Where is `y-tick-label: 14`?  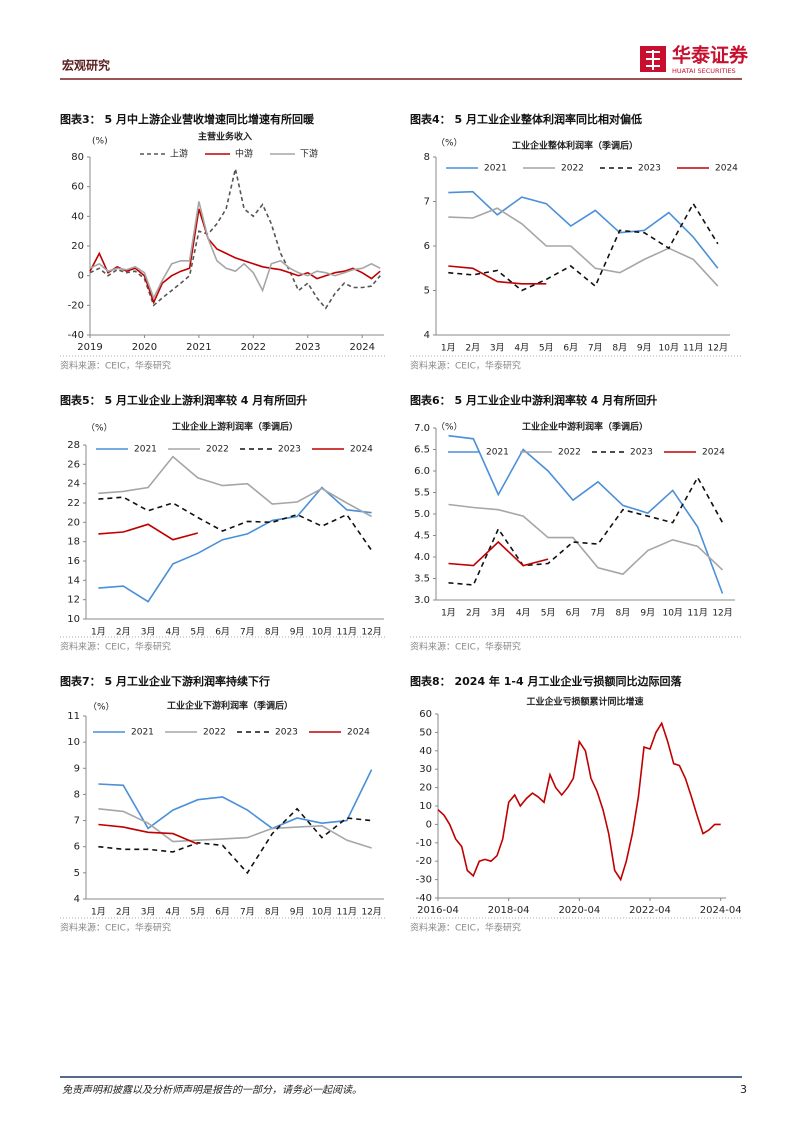 y-tick-label: 14 is located at coordinates (73, 580).